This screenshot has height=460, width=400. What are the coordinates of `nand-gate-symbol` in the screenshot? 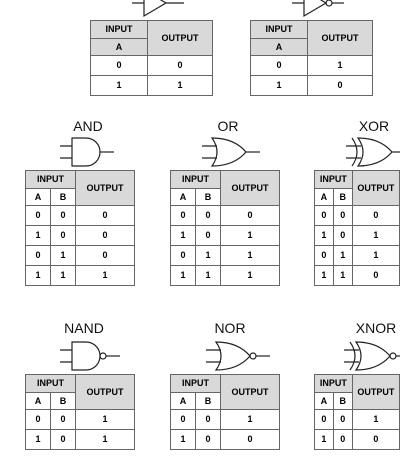 It's located at (90, 356).